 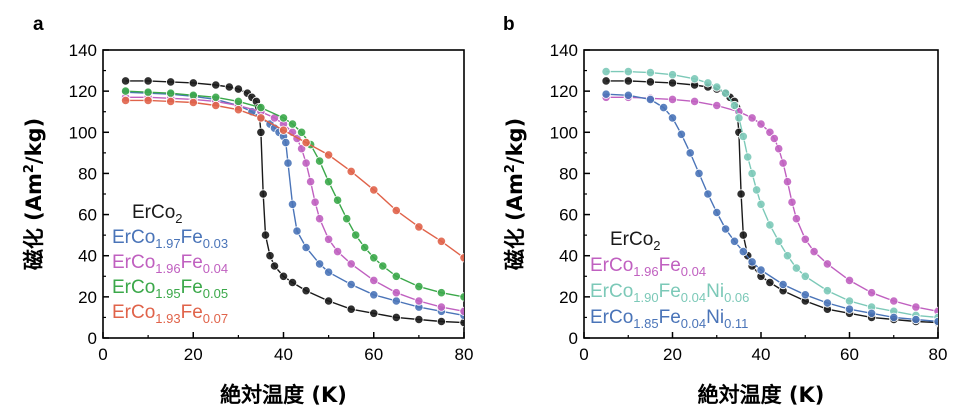 I want to click on y-tick-label: 120, so click(x=564, y=91).